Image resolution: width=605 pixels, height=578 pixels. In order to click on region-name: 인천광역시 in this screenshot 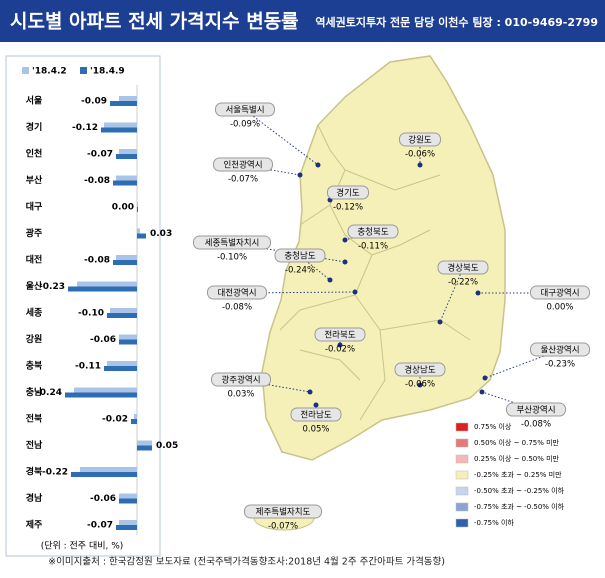, I will do `click(242, 165)`.